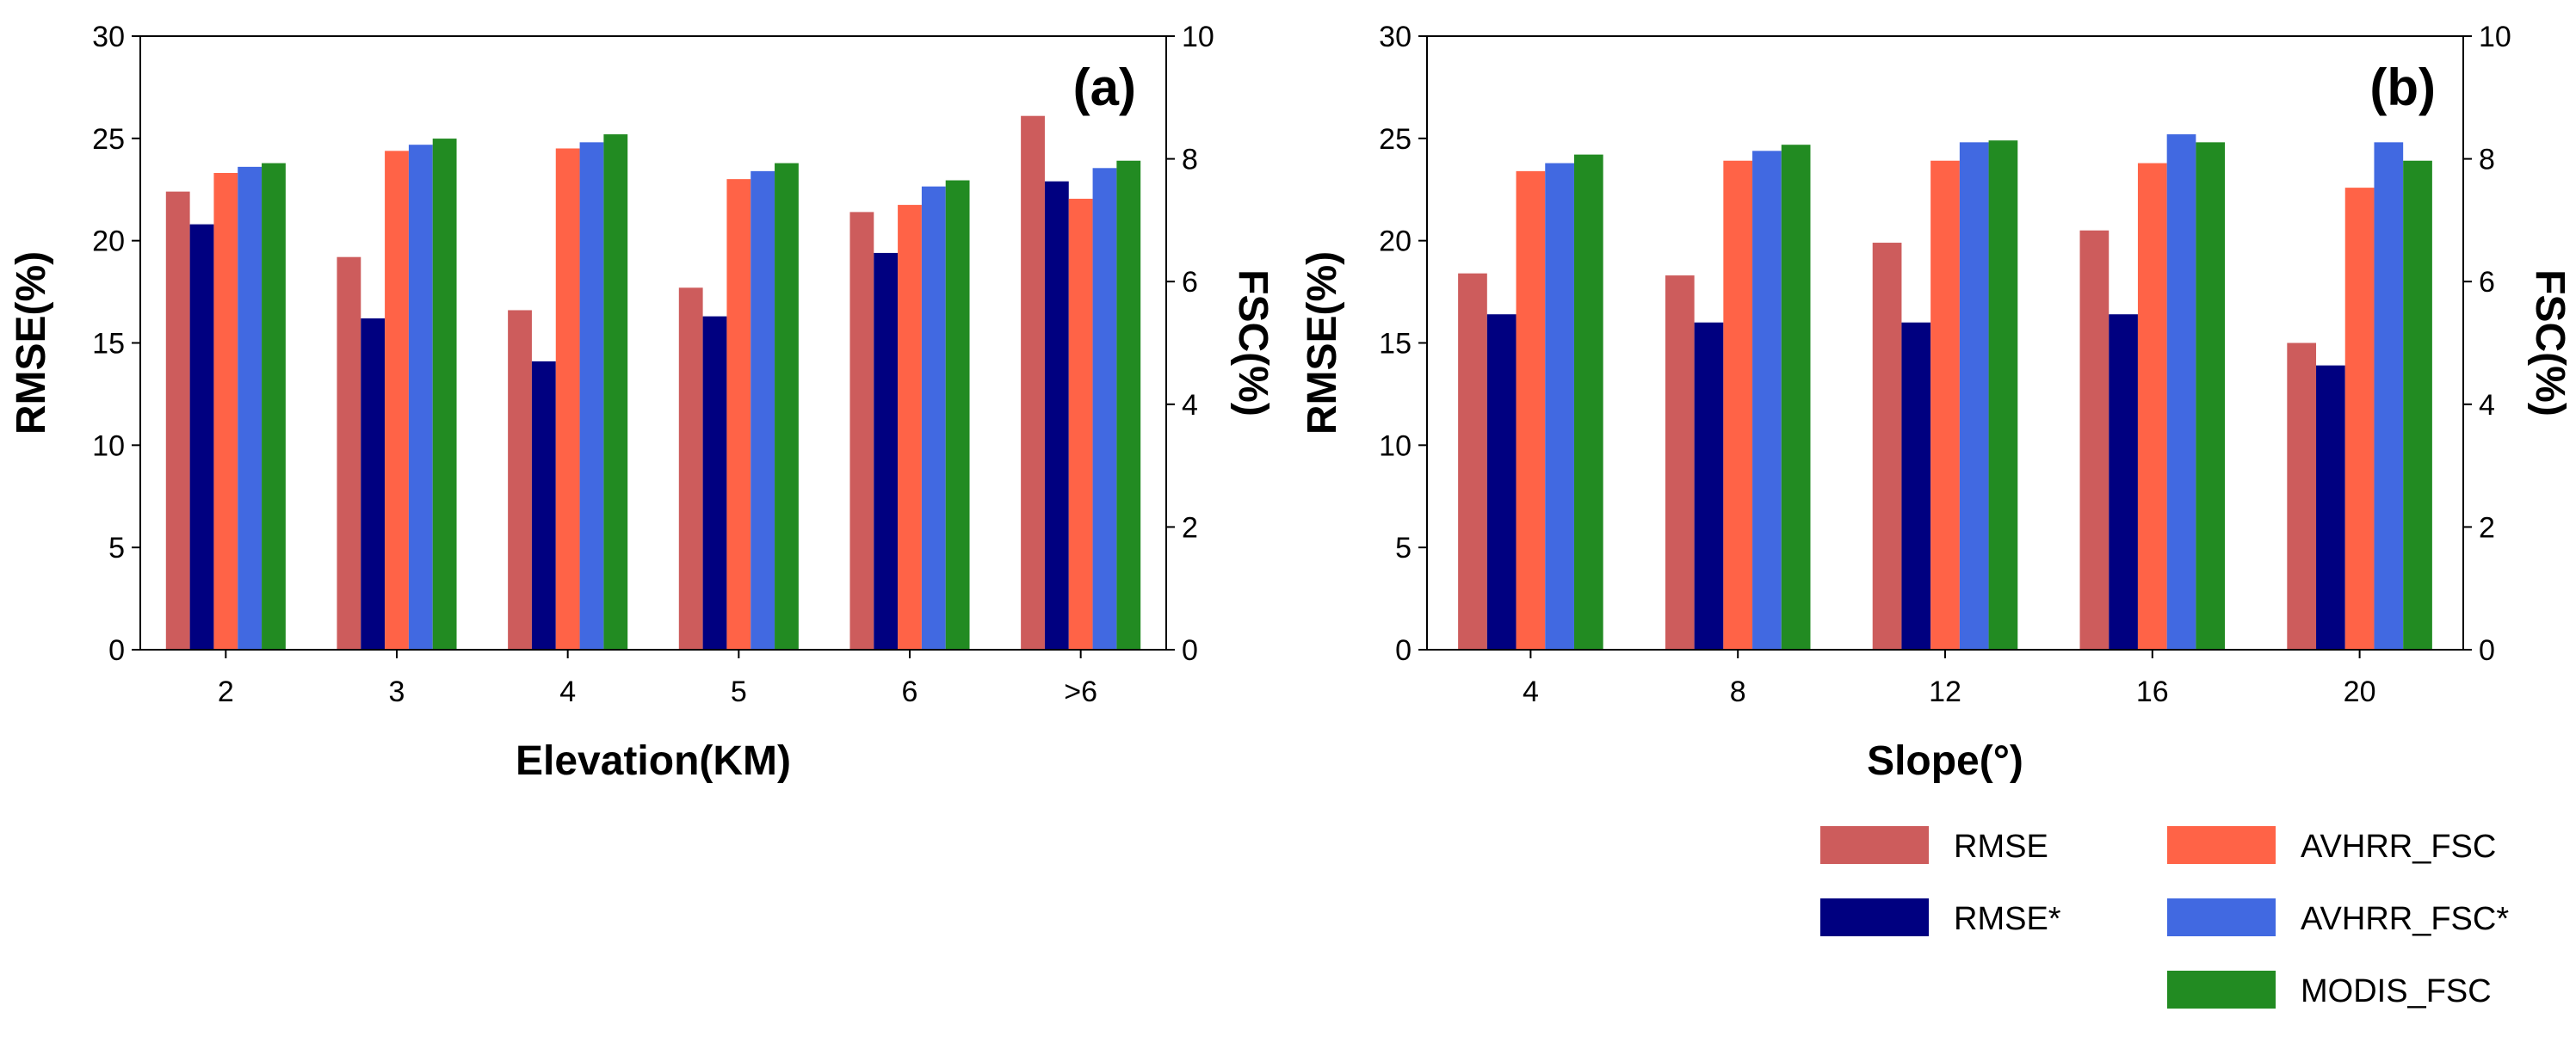 Image resolution: width=2576 pixels, height=1049 pixels. What do you see at coordinates (653, 761) in the screenshot?
I see `x-axis-title: Elevation(KM)` at bounding box center [653, 761].